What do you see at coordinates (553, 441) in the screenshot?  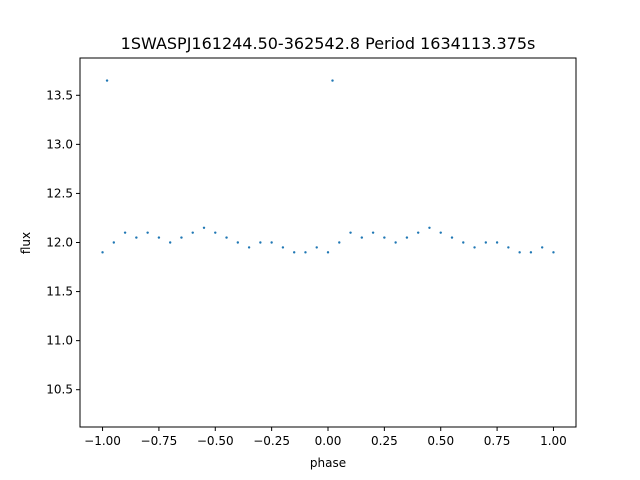 I see `x-tick-label: 1.00` at bounding box center [553, 441].